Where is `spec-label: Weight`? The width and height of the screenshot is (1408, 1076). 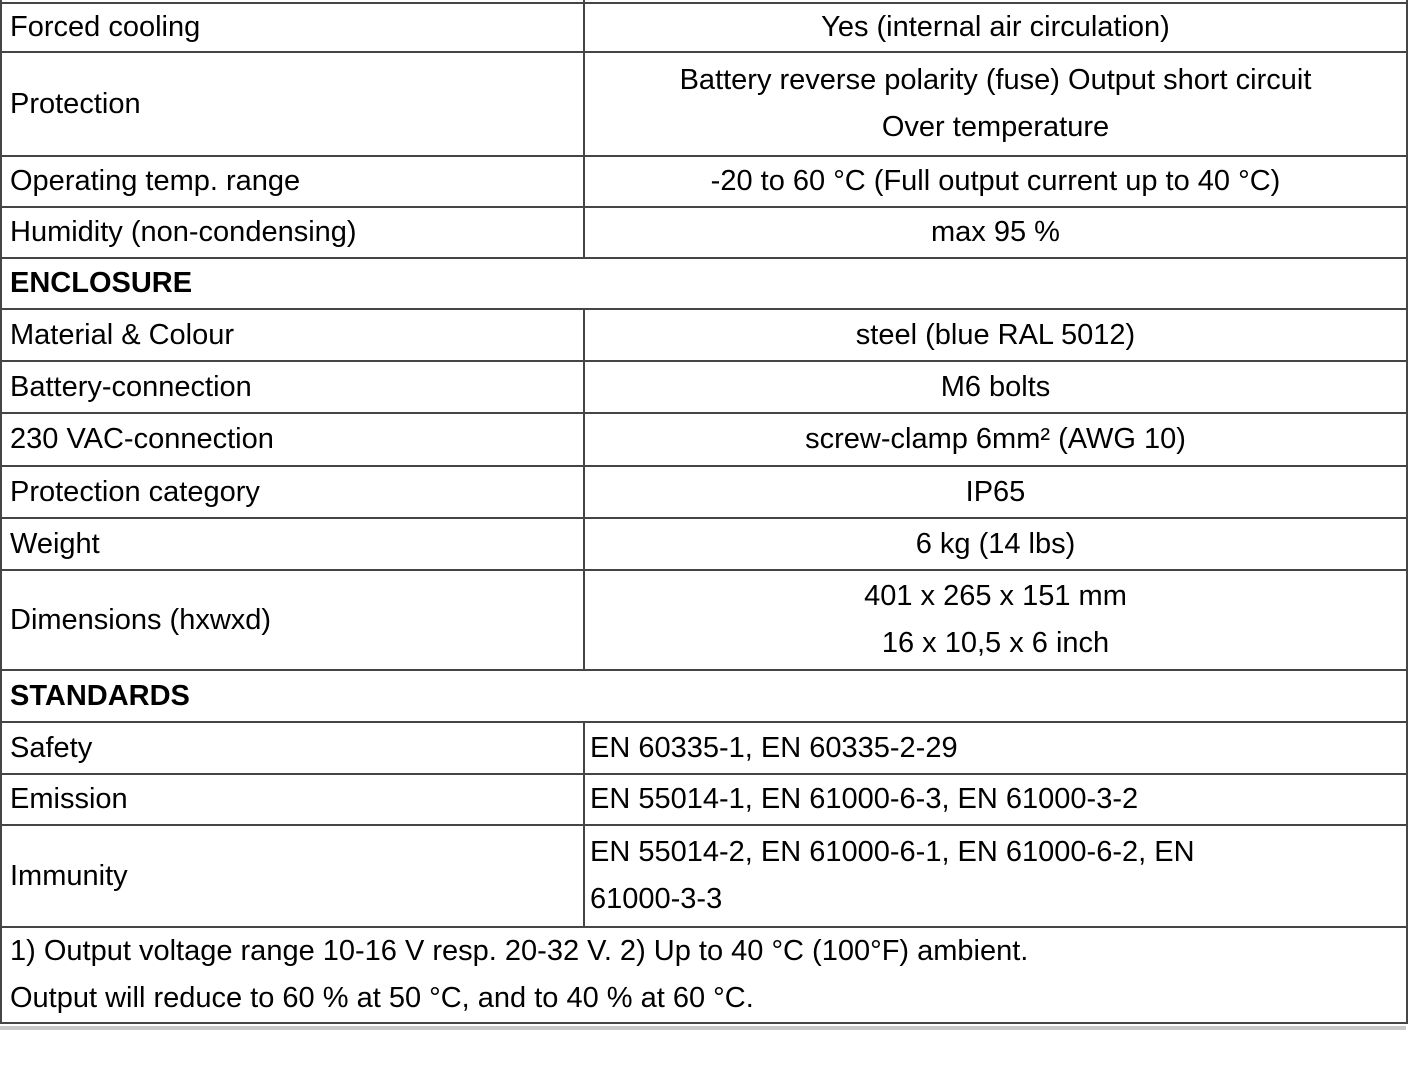 spec-label: Weight is located at coordinates (292, 544).